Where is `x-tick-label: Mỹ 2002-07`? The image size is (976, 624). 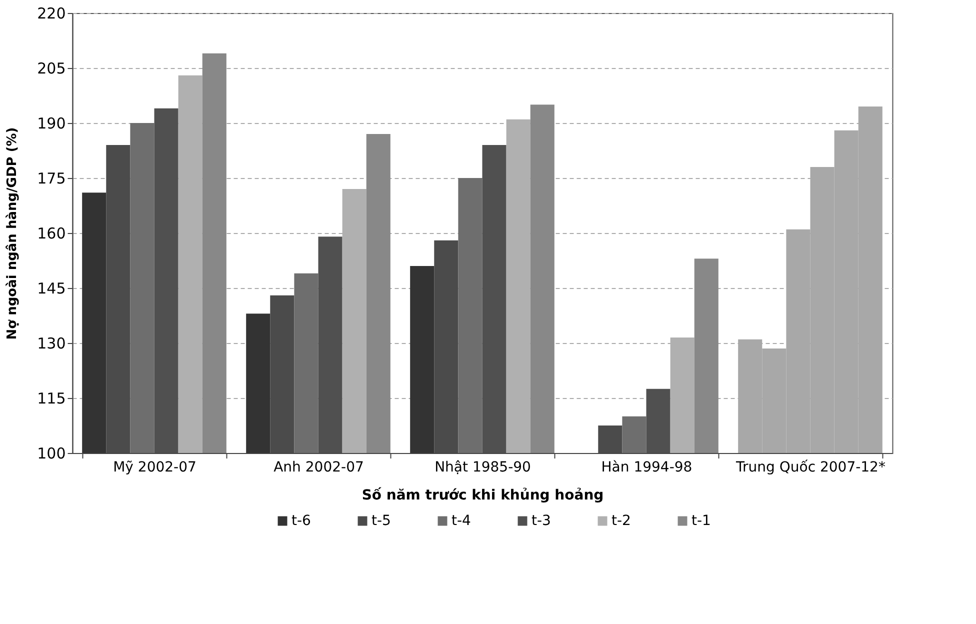 x-tick-label: Mỹ 2002-07 is located at coordinates (154, 468).